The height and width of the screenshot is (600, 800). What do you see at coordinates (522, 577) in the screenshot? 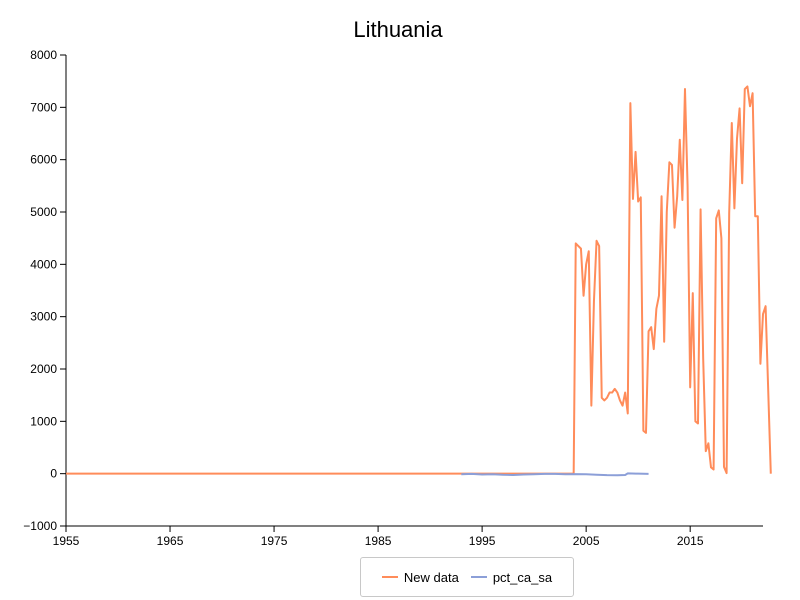
I see `legend-label-pct-ca-sa: pct_ca_sa` at bounding box center [522, 577].